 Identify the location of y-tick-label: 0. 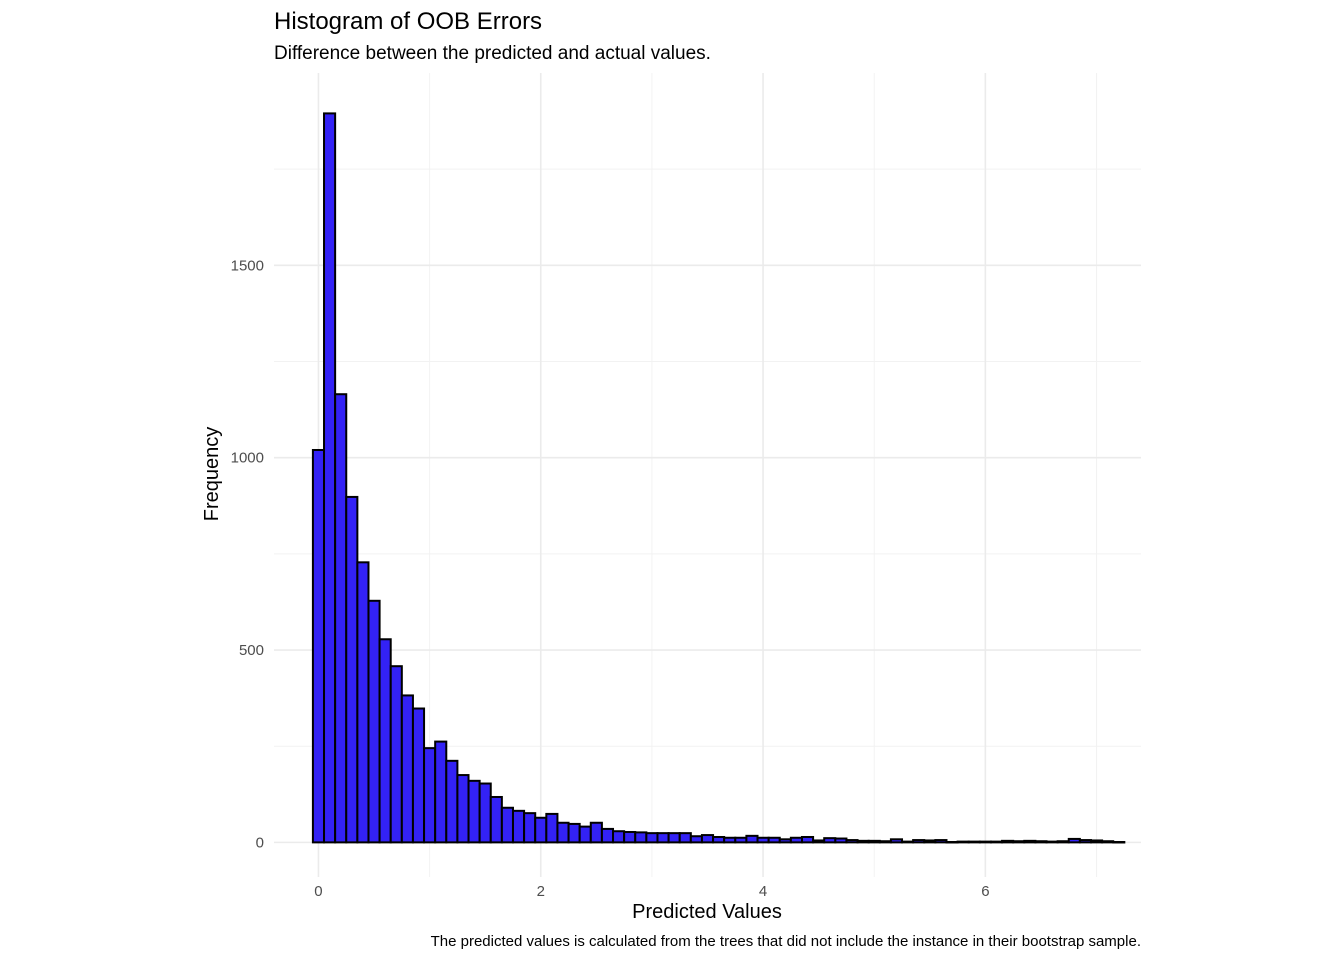
(260, 842).